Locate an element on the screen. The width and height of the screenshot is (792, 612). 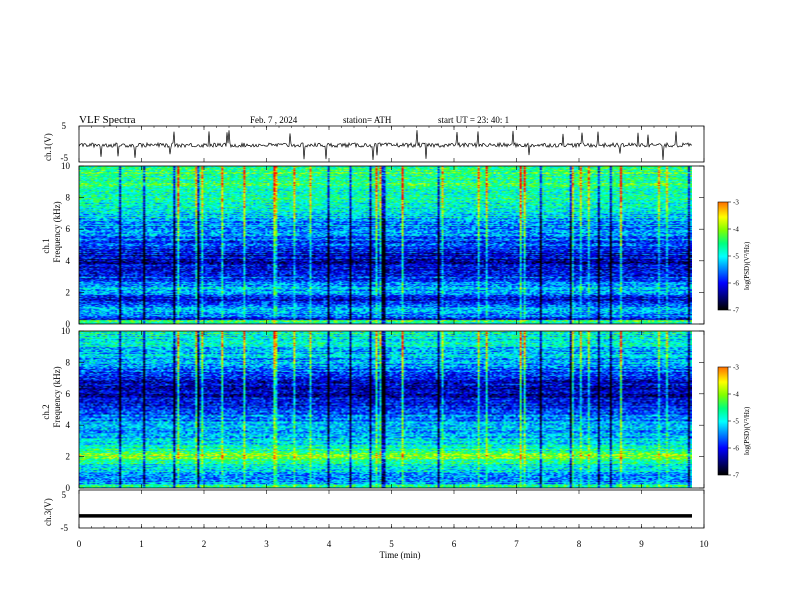
ch1-waveform-ylabel: ch.1(V) is located at coordinates (48, 147).